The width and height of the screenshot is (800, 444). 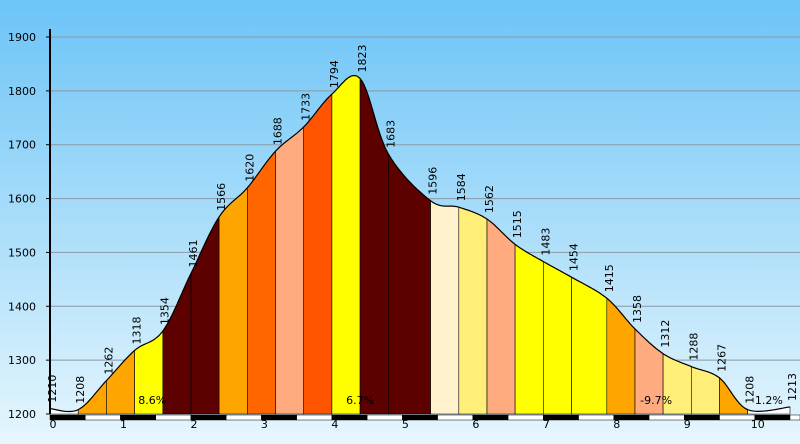 What do you see at coordinates (546, 424) in the screenshot?
I see `x-tick-7: 7` at bounding box center [546, 424].